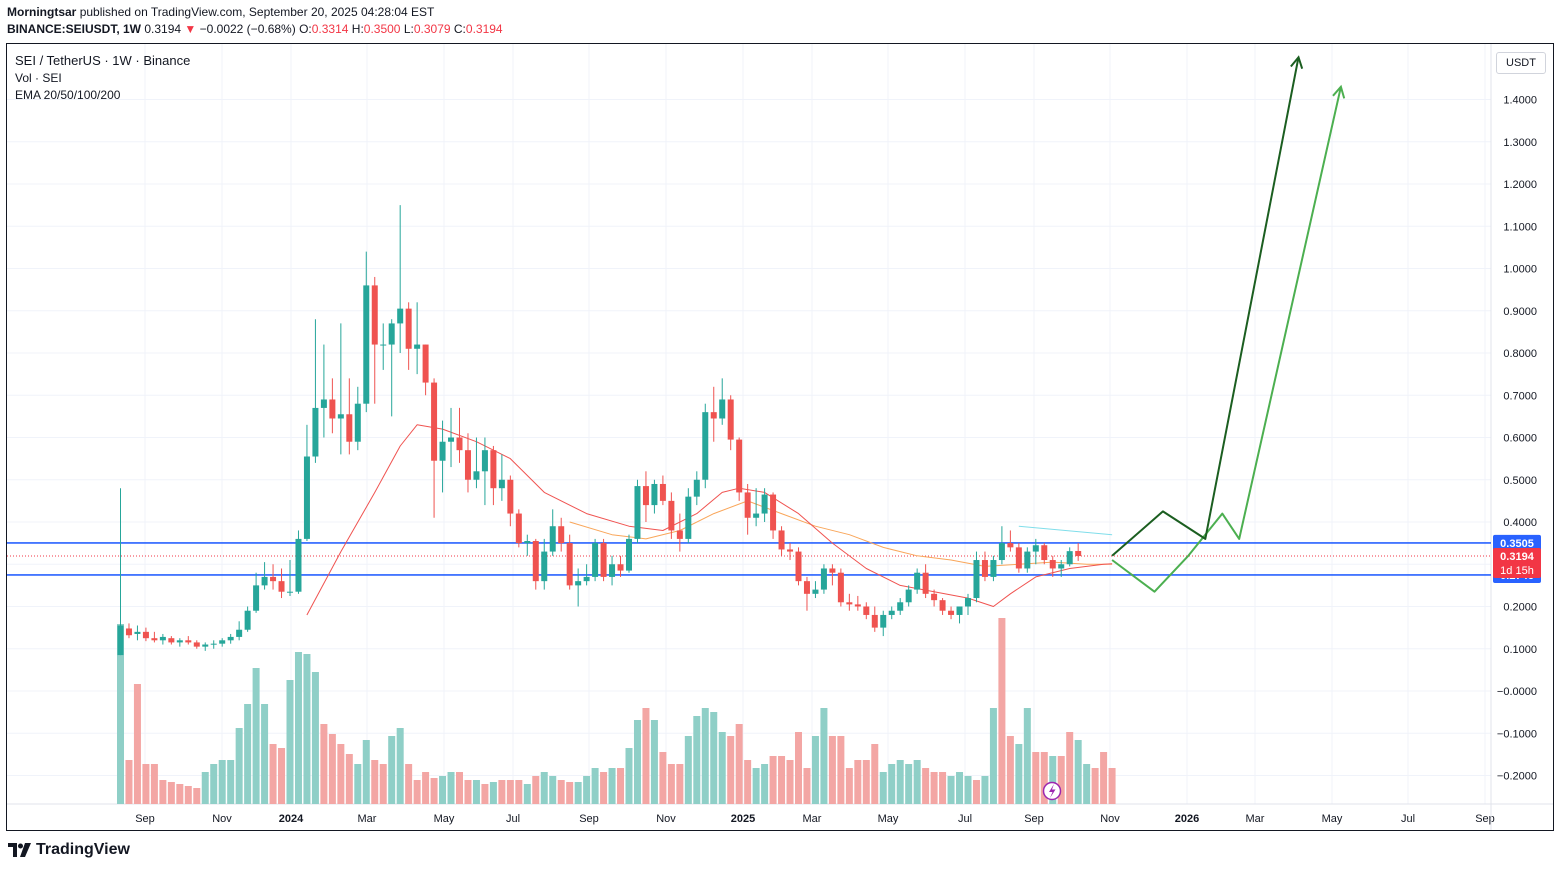  Describe the element at coordinates (68, 95) in the screenshot. I see `legend-ema: EMA 20/50/100/200` at that location.